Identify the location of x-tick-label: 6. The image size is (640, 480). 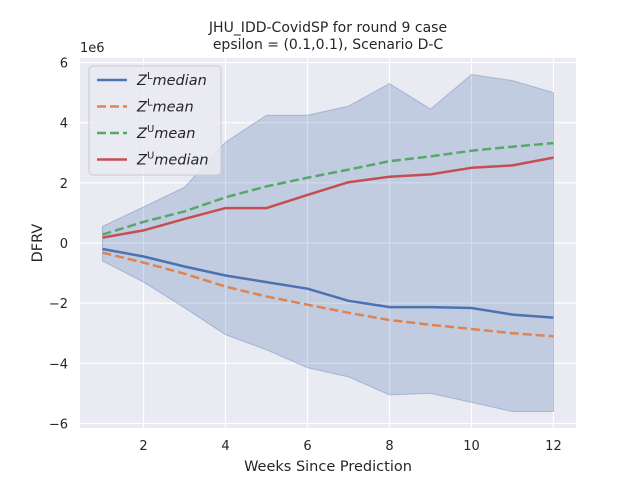
(307, 446).